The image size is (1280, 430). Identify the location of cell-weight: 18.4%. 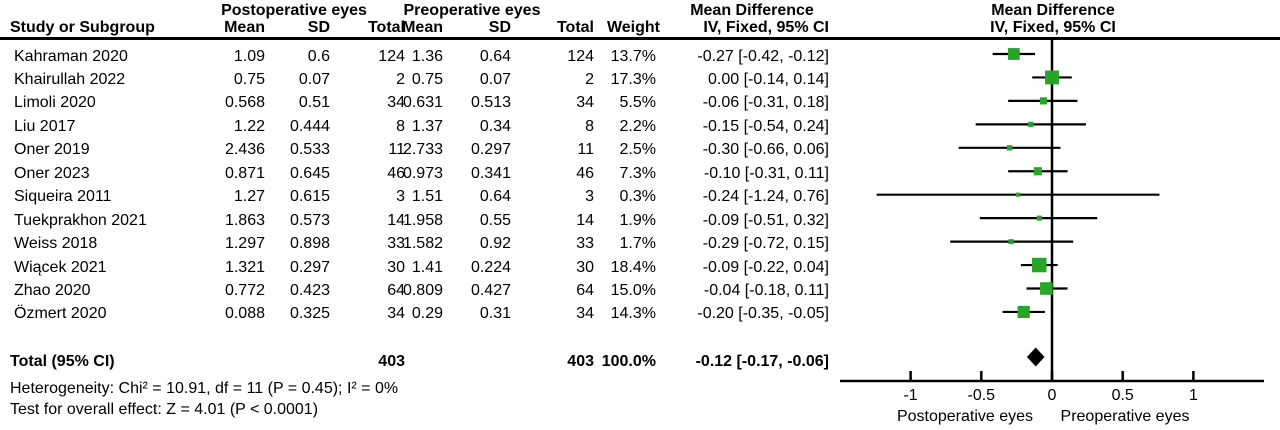
(633, 267).